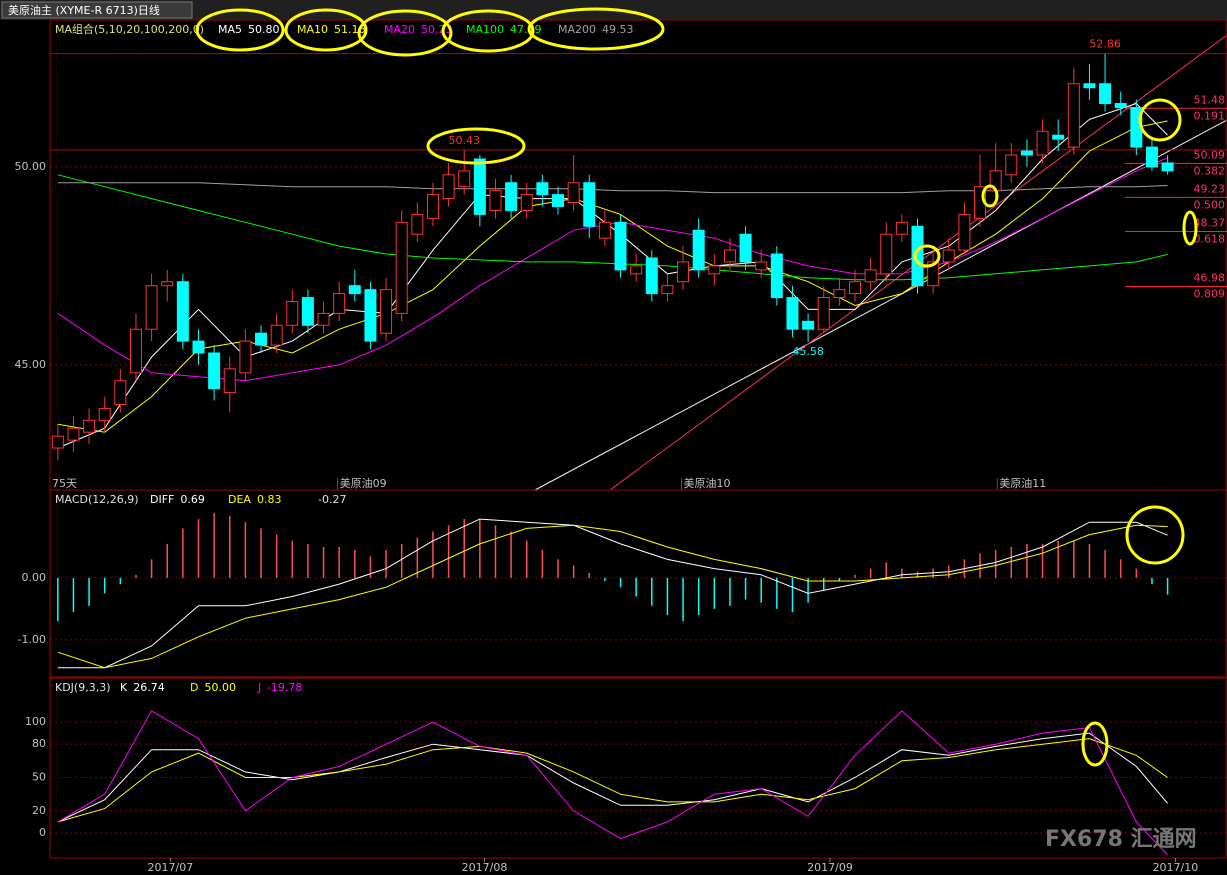 This screenshot has width=1227, height=875. I want to click on y-tick-label: 50.00, so click(31, 166).